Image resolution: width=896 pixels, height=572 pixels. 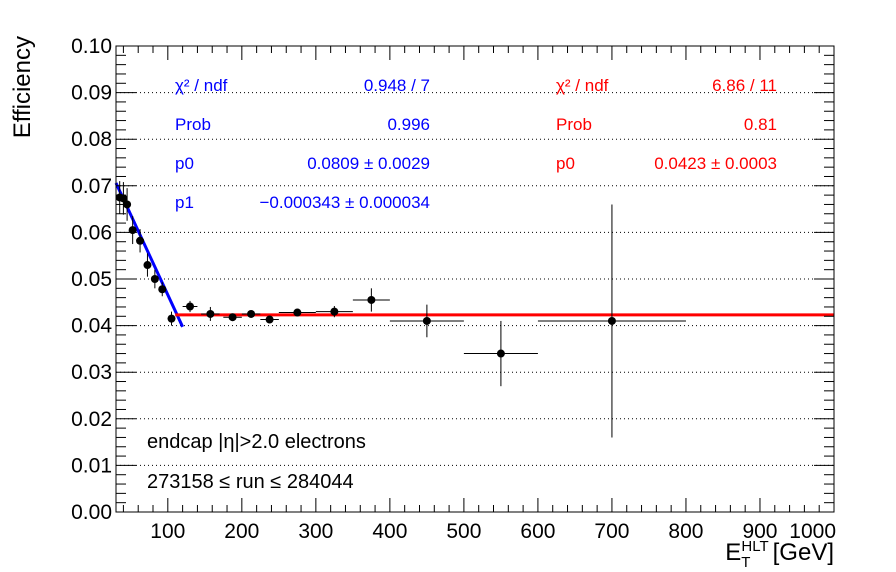 What do you see at coordinates (91, 46) in the screenshot?
I see `y-tick-label: 0.10` at bounding box center [91, 46].